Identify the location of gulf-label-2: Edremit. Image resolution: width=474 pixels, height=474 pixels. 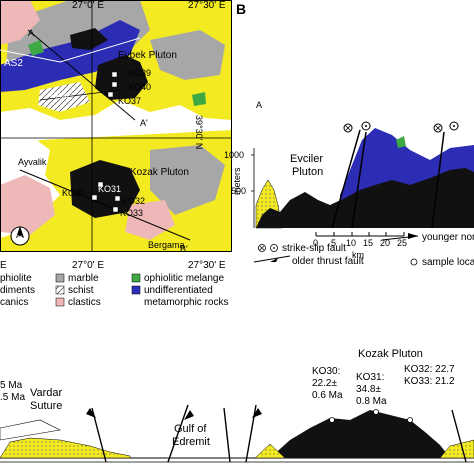
(191, 442).